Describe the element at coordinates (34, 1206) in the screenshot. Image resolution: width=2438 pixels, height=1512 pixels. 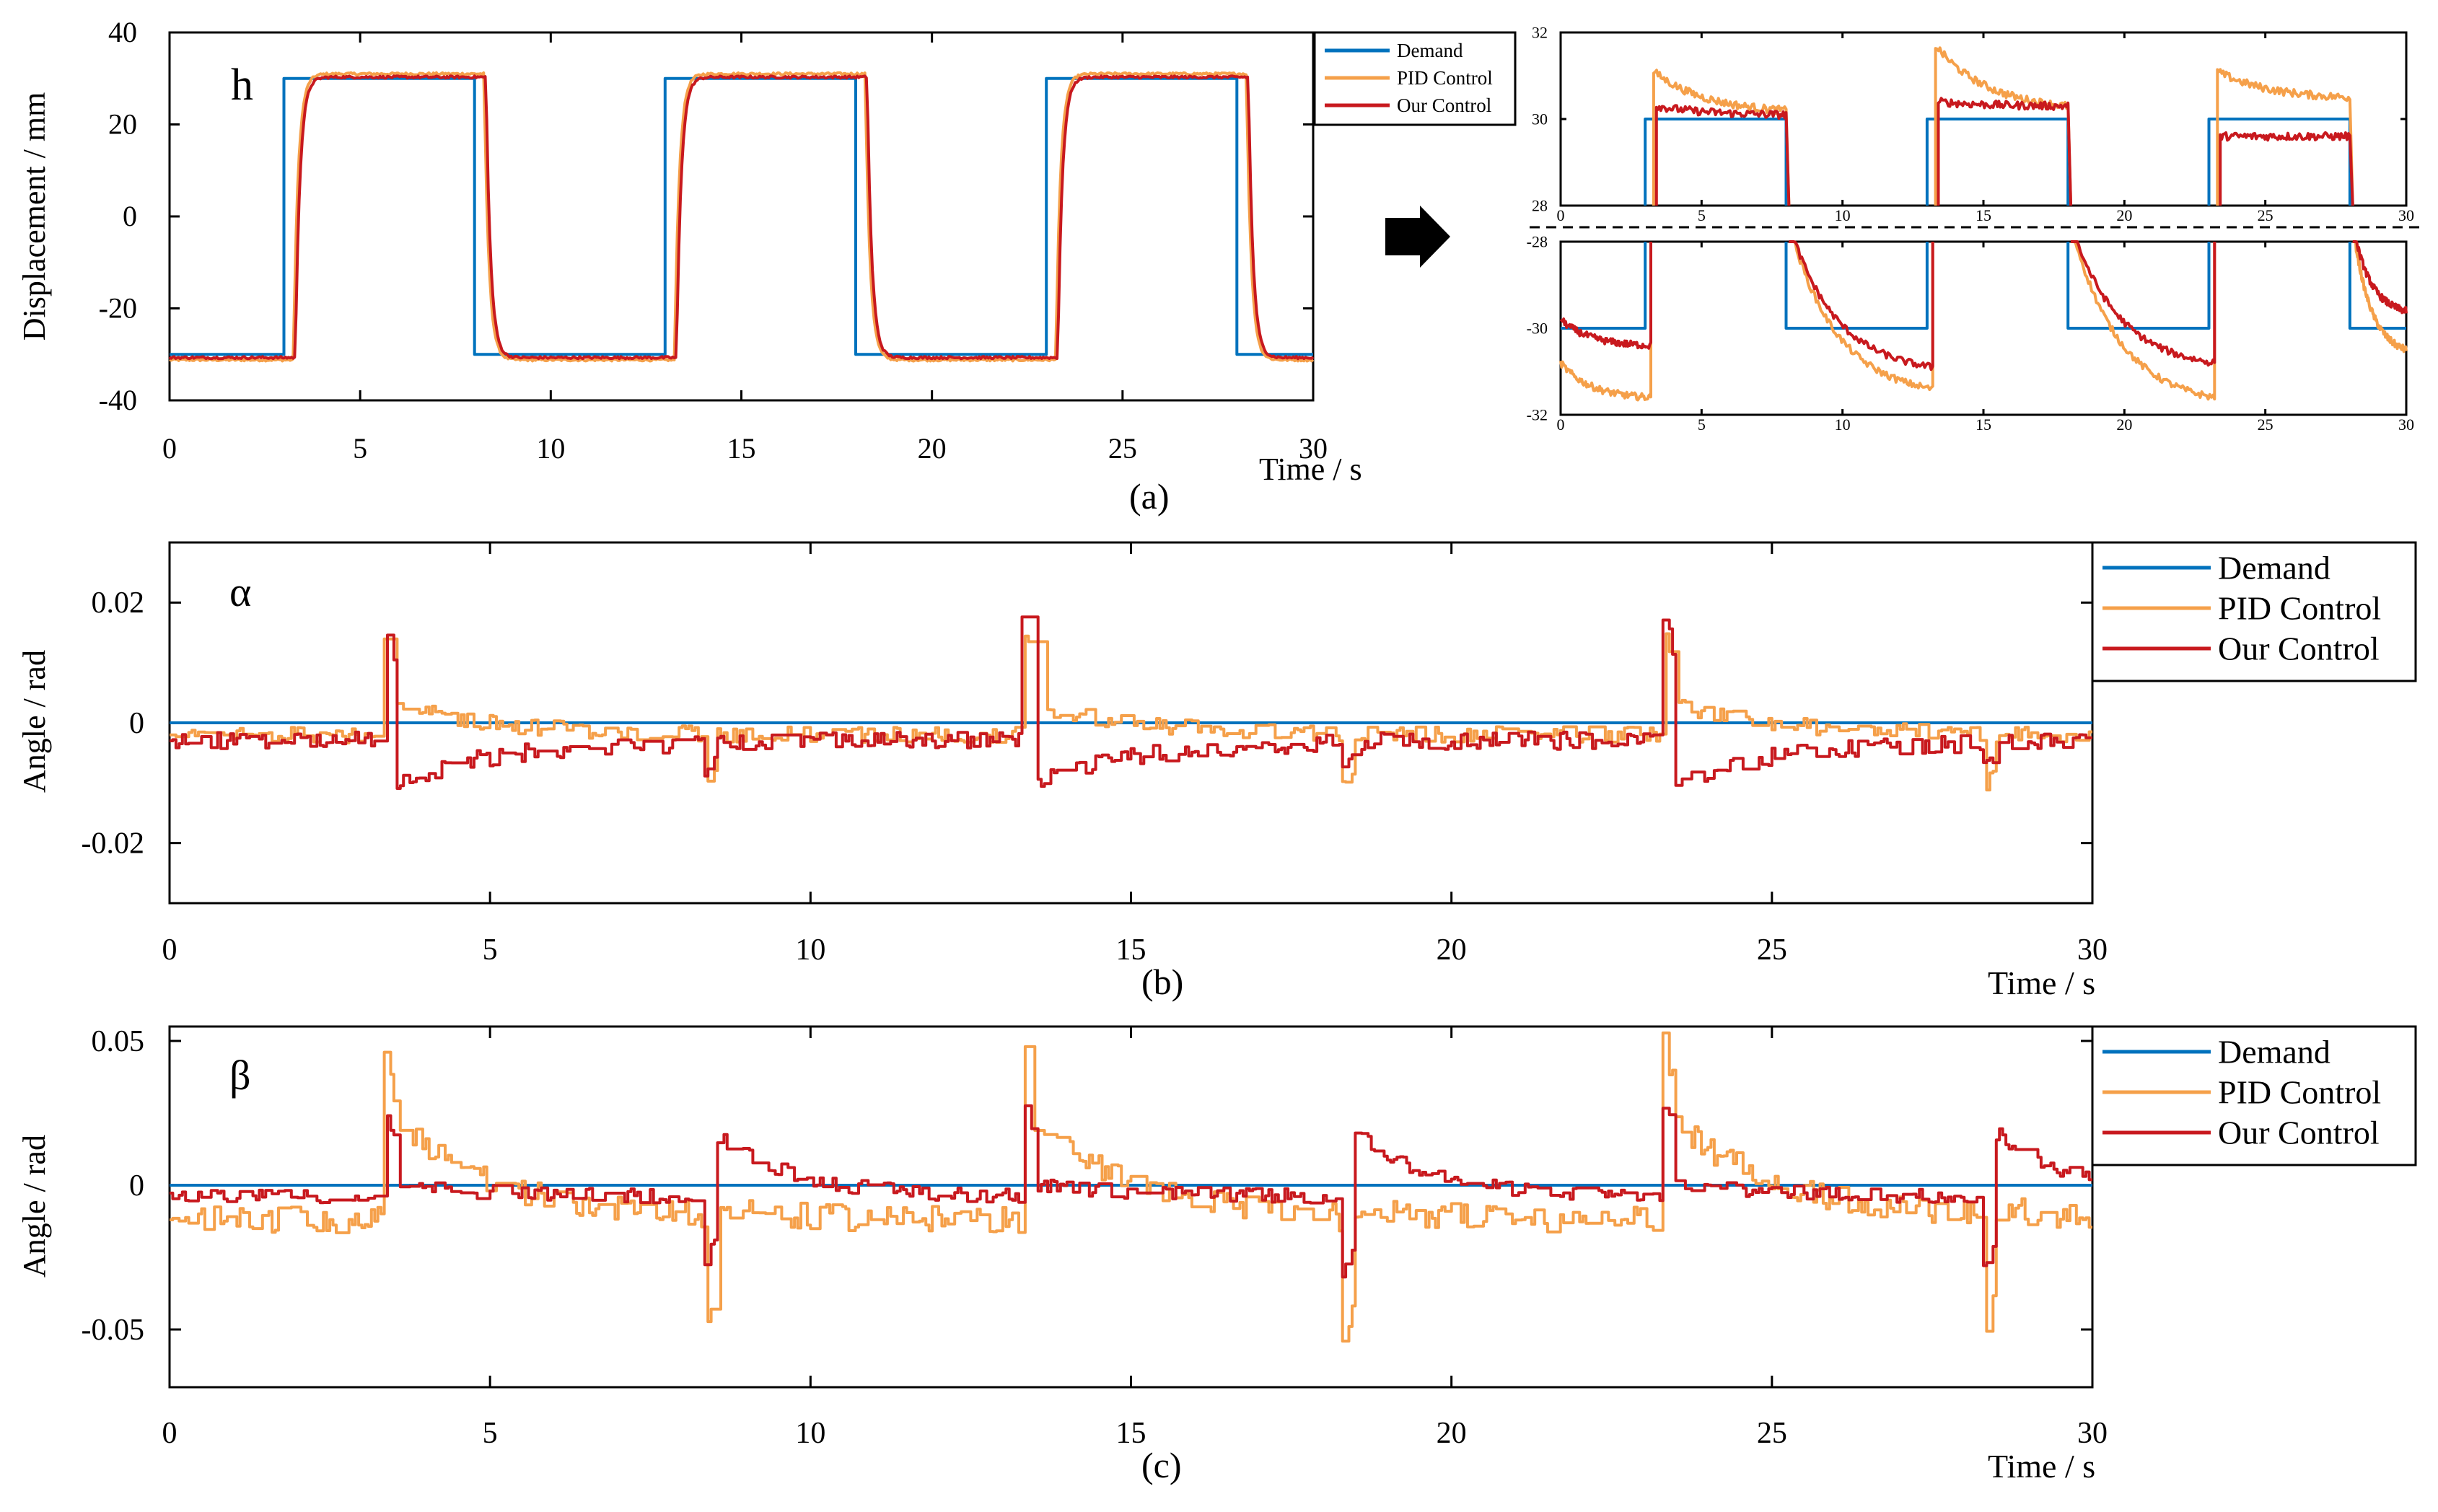
I see `y-axis-label-c: Angle / rad` at that location.